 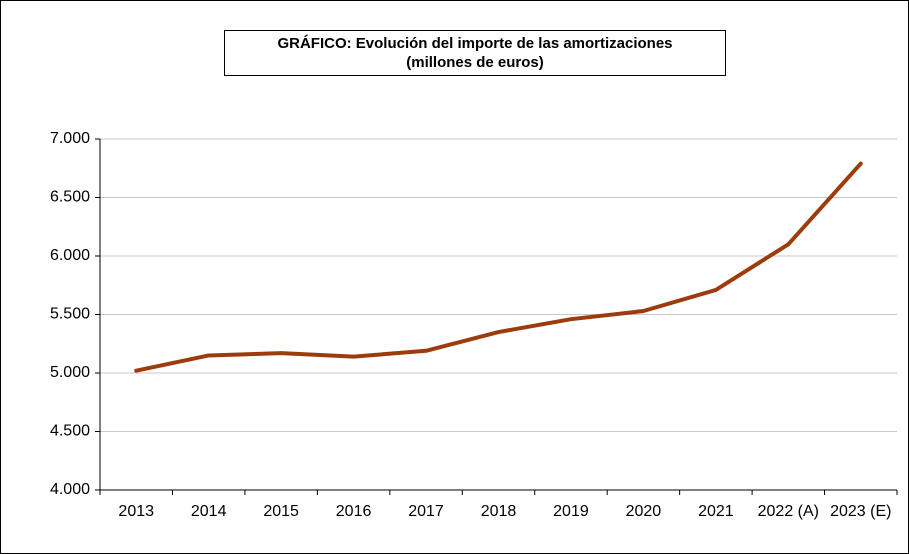 What do you see at coordinates (426, 511) in the screenshot?
I see `x-tick-label: 2017` at bounding box center [426, 511].